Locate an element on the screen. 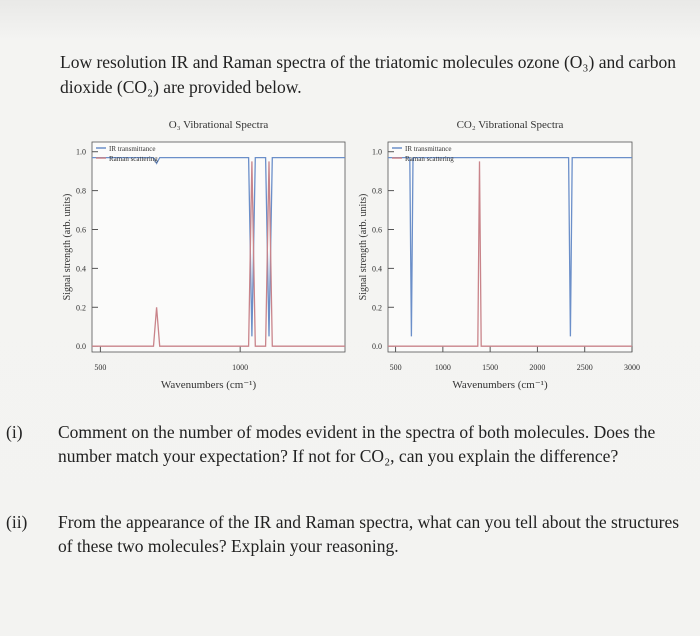 The width and height of the screenshot is (700, 636). x-tick-label: 2500 is located at coordinates (585, 367).